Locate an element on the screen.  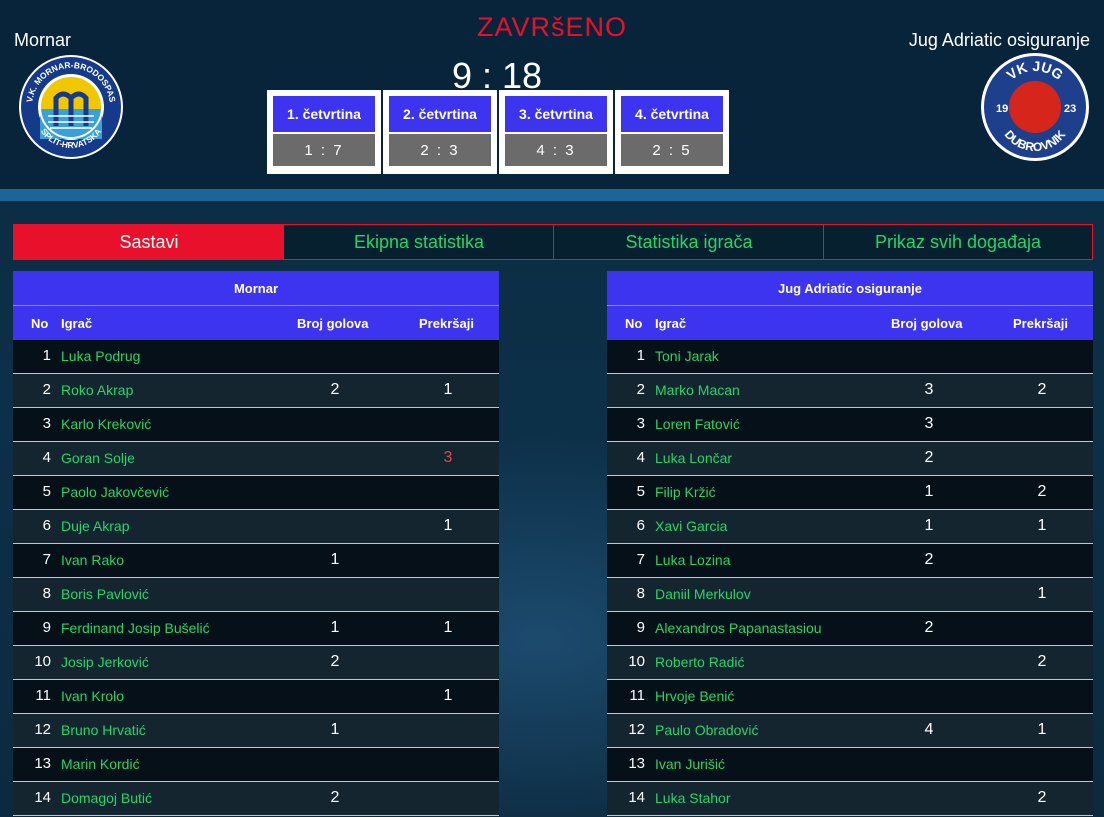
player-number: 9 is located at coordinates (46, 627).